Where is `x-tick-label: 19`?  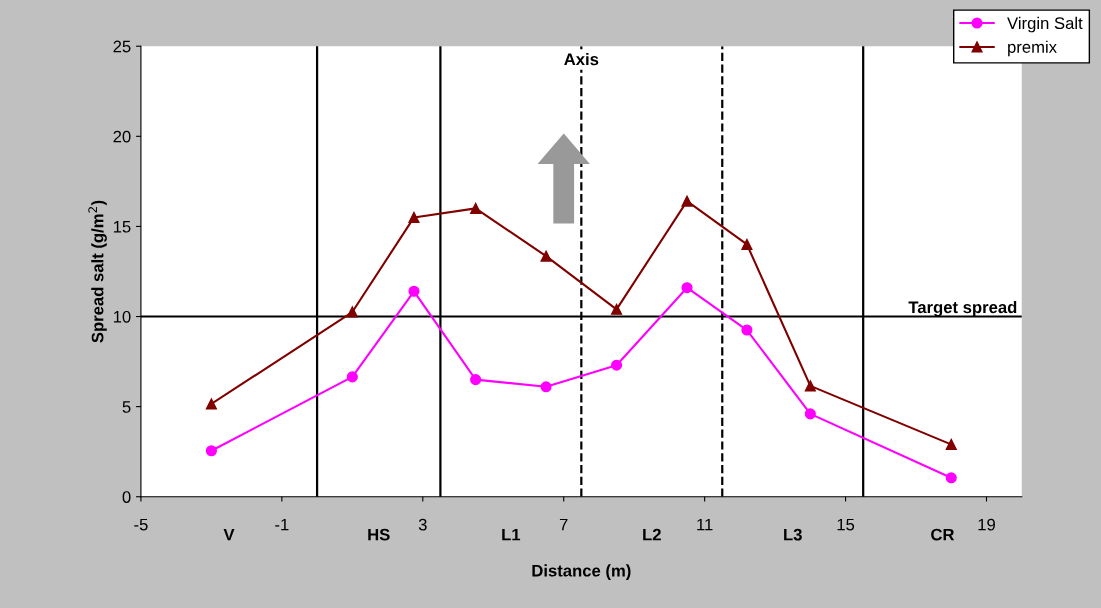
x-tick-label: 19 is located at coordinates (986, 524).